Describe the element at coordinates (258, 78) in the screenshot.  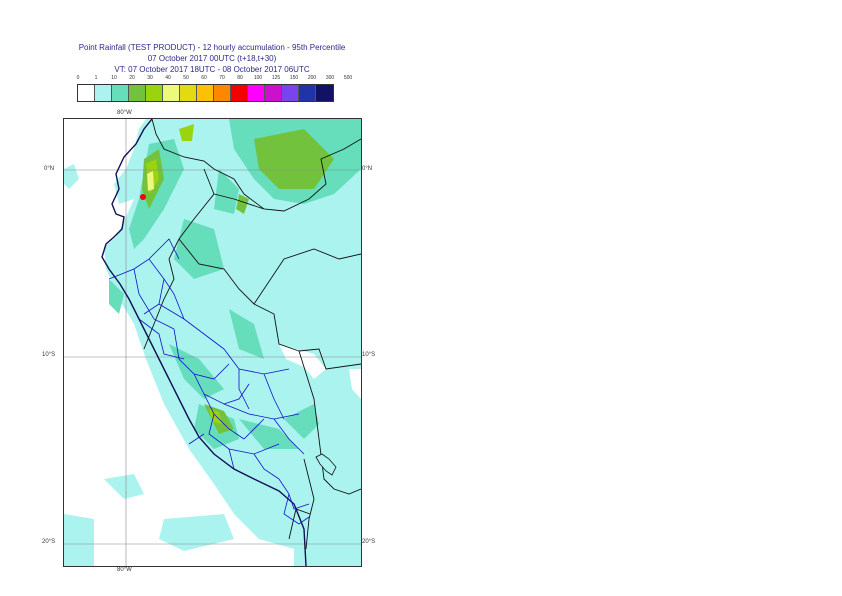
I see `legend-label: 100` at that location.